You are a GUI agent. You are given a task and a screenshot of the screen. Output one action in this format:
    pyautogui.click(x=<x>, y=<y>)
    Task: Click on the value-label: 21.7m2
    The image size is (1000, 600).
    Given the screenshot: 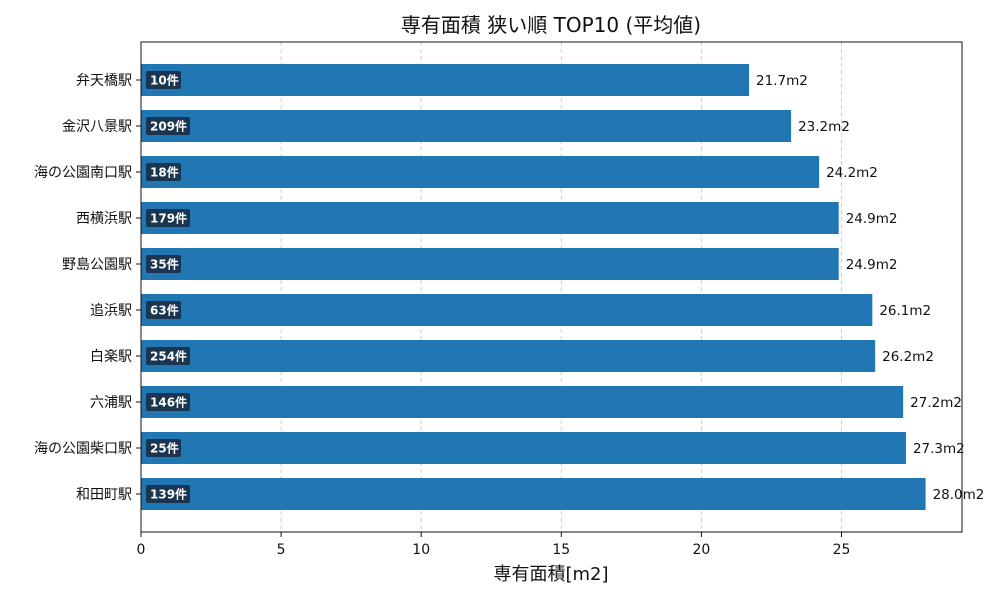 What is the action you would take?
    pyautogui.click(x=782, y=81)
    